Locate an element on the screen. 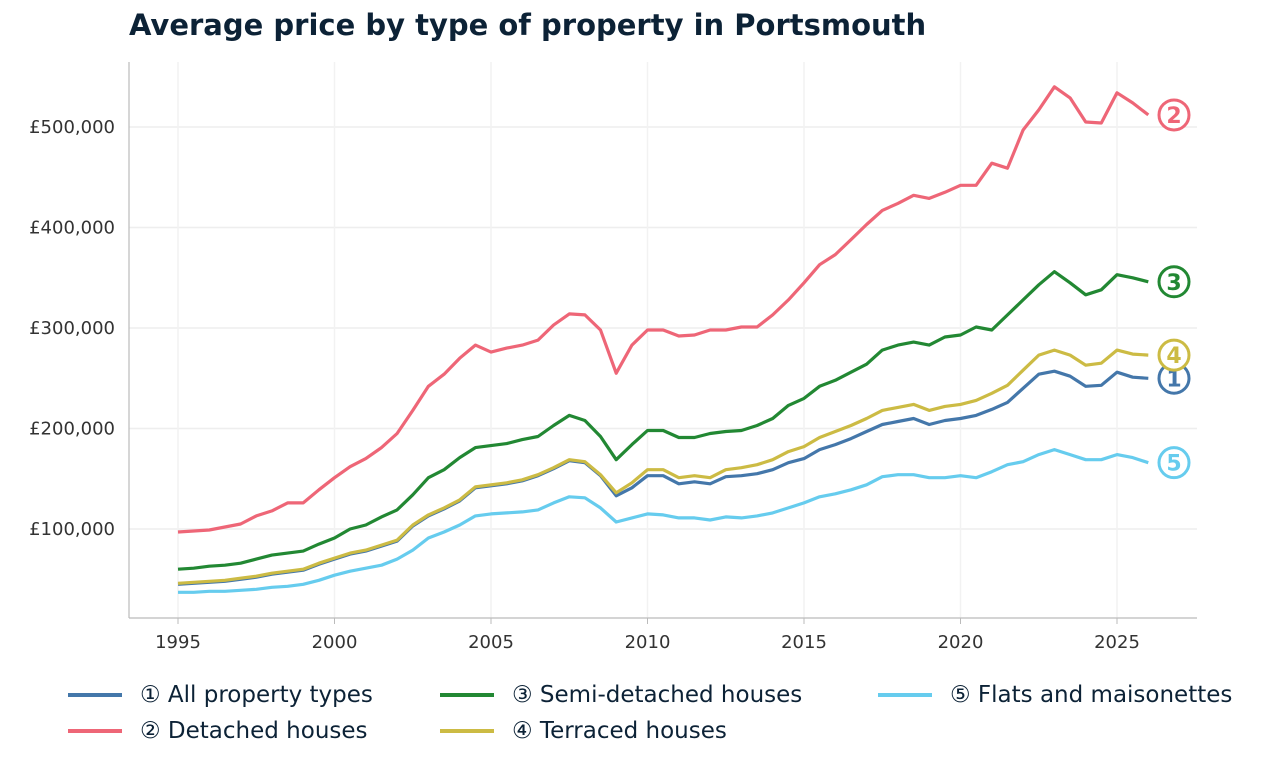 This screenshot has height=770, width=1281. end-label-number: 2 is located at coordinates (1173, 116).